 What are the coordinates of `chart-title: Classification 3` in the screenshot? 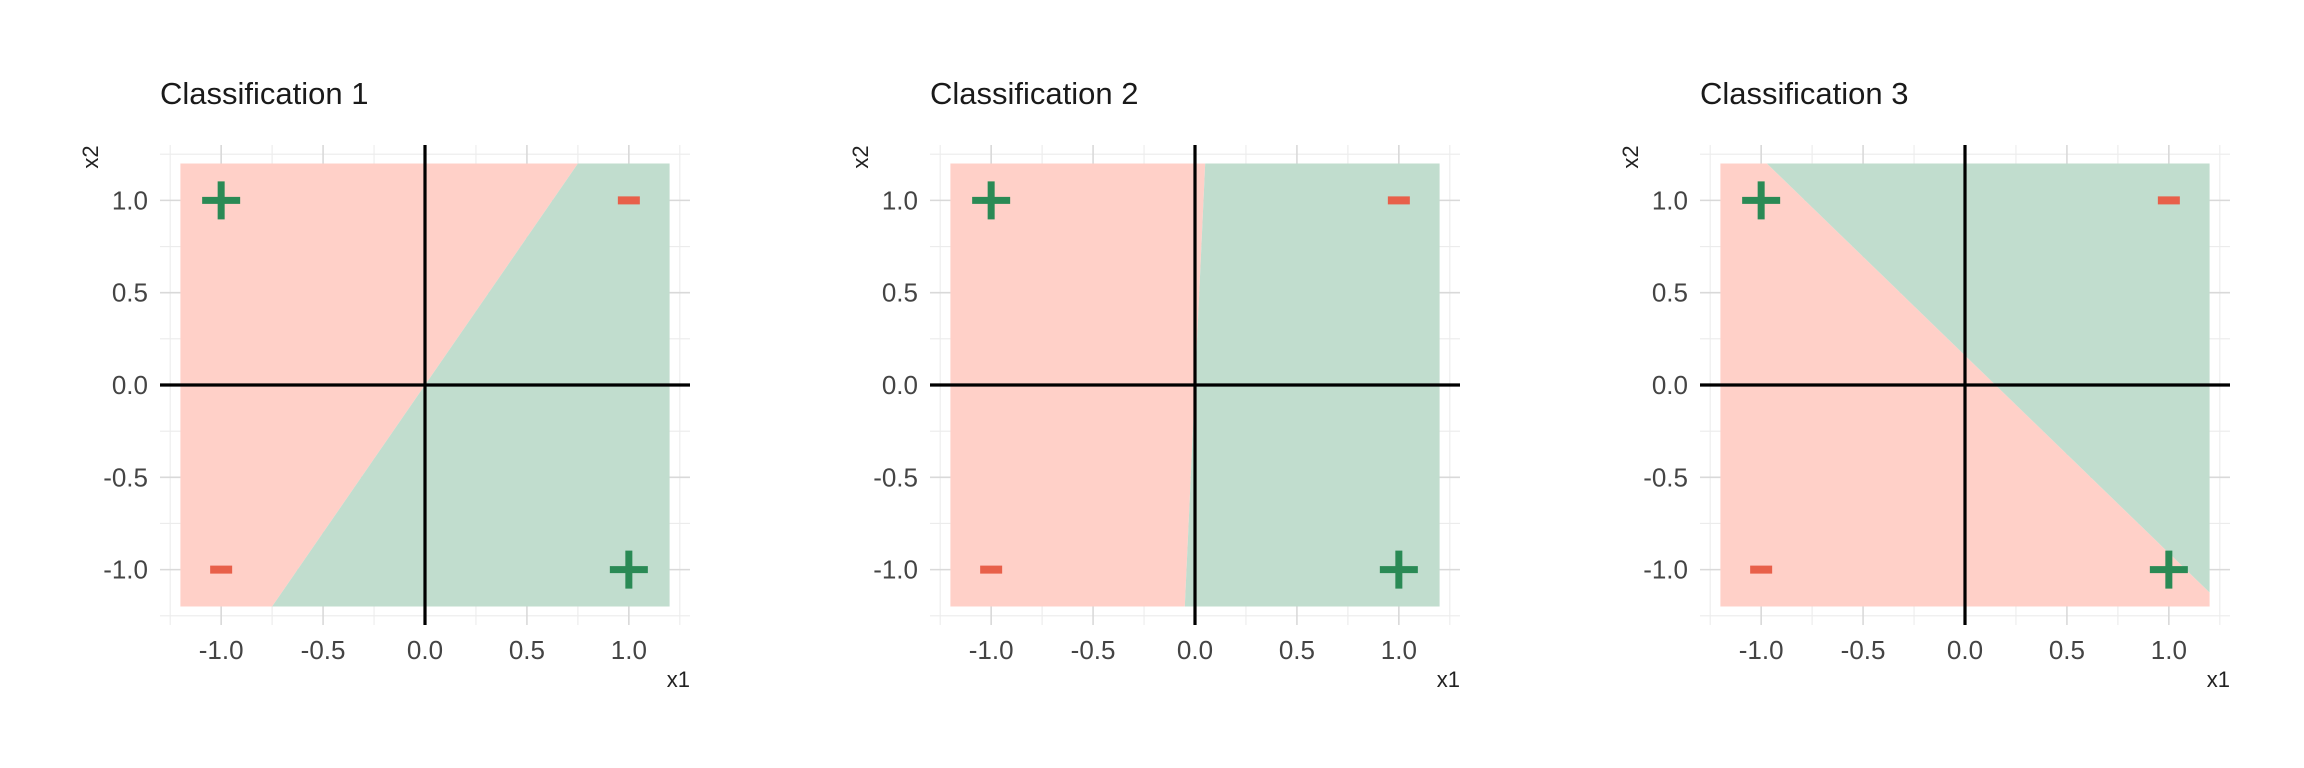 It's located at (1804, 93).